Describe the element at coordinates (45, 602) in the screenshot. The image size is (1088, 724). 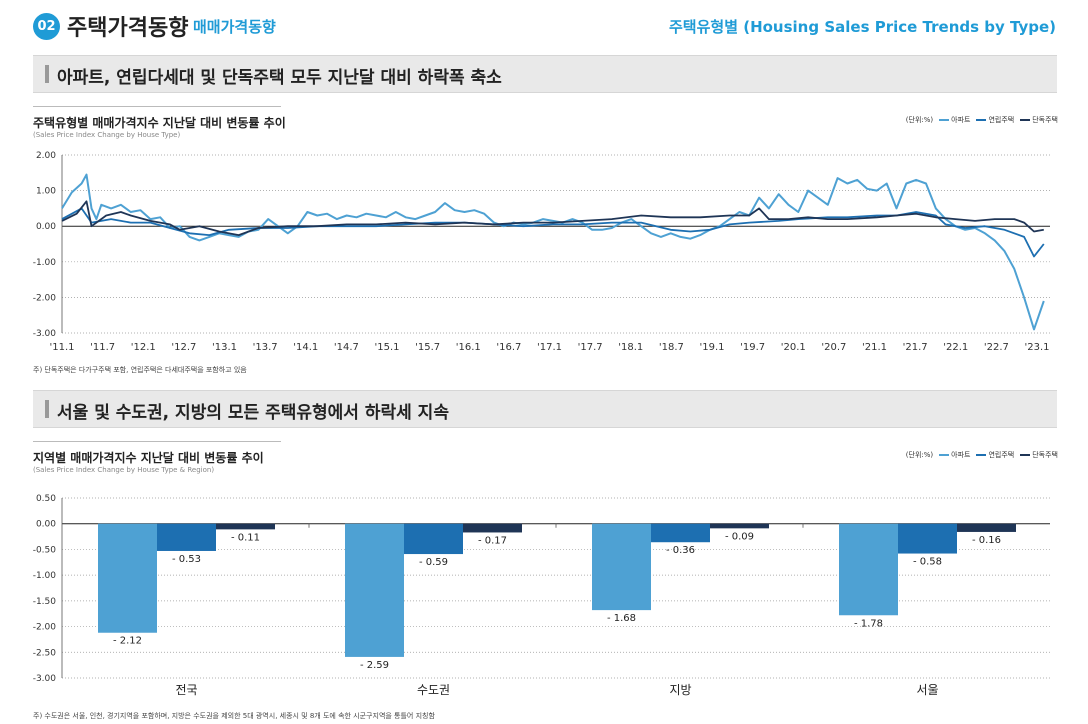
I see `y-tick-label: -1.50` at that location.